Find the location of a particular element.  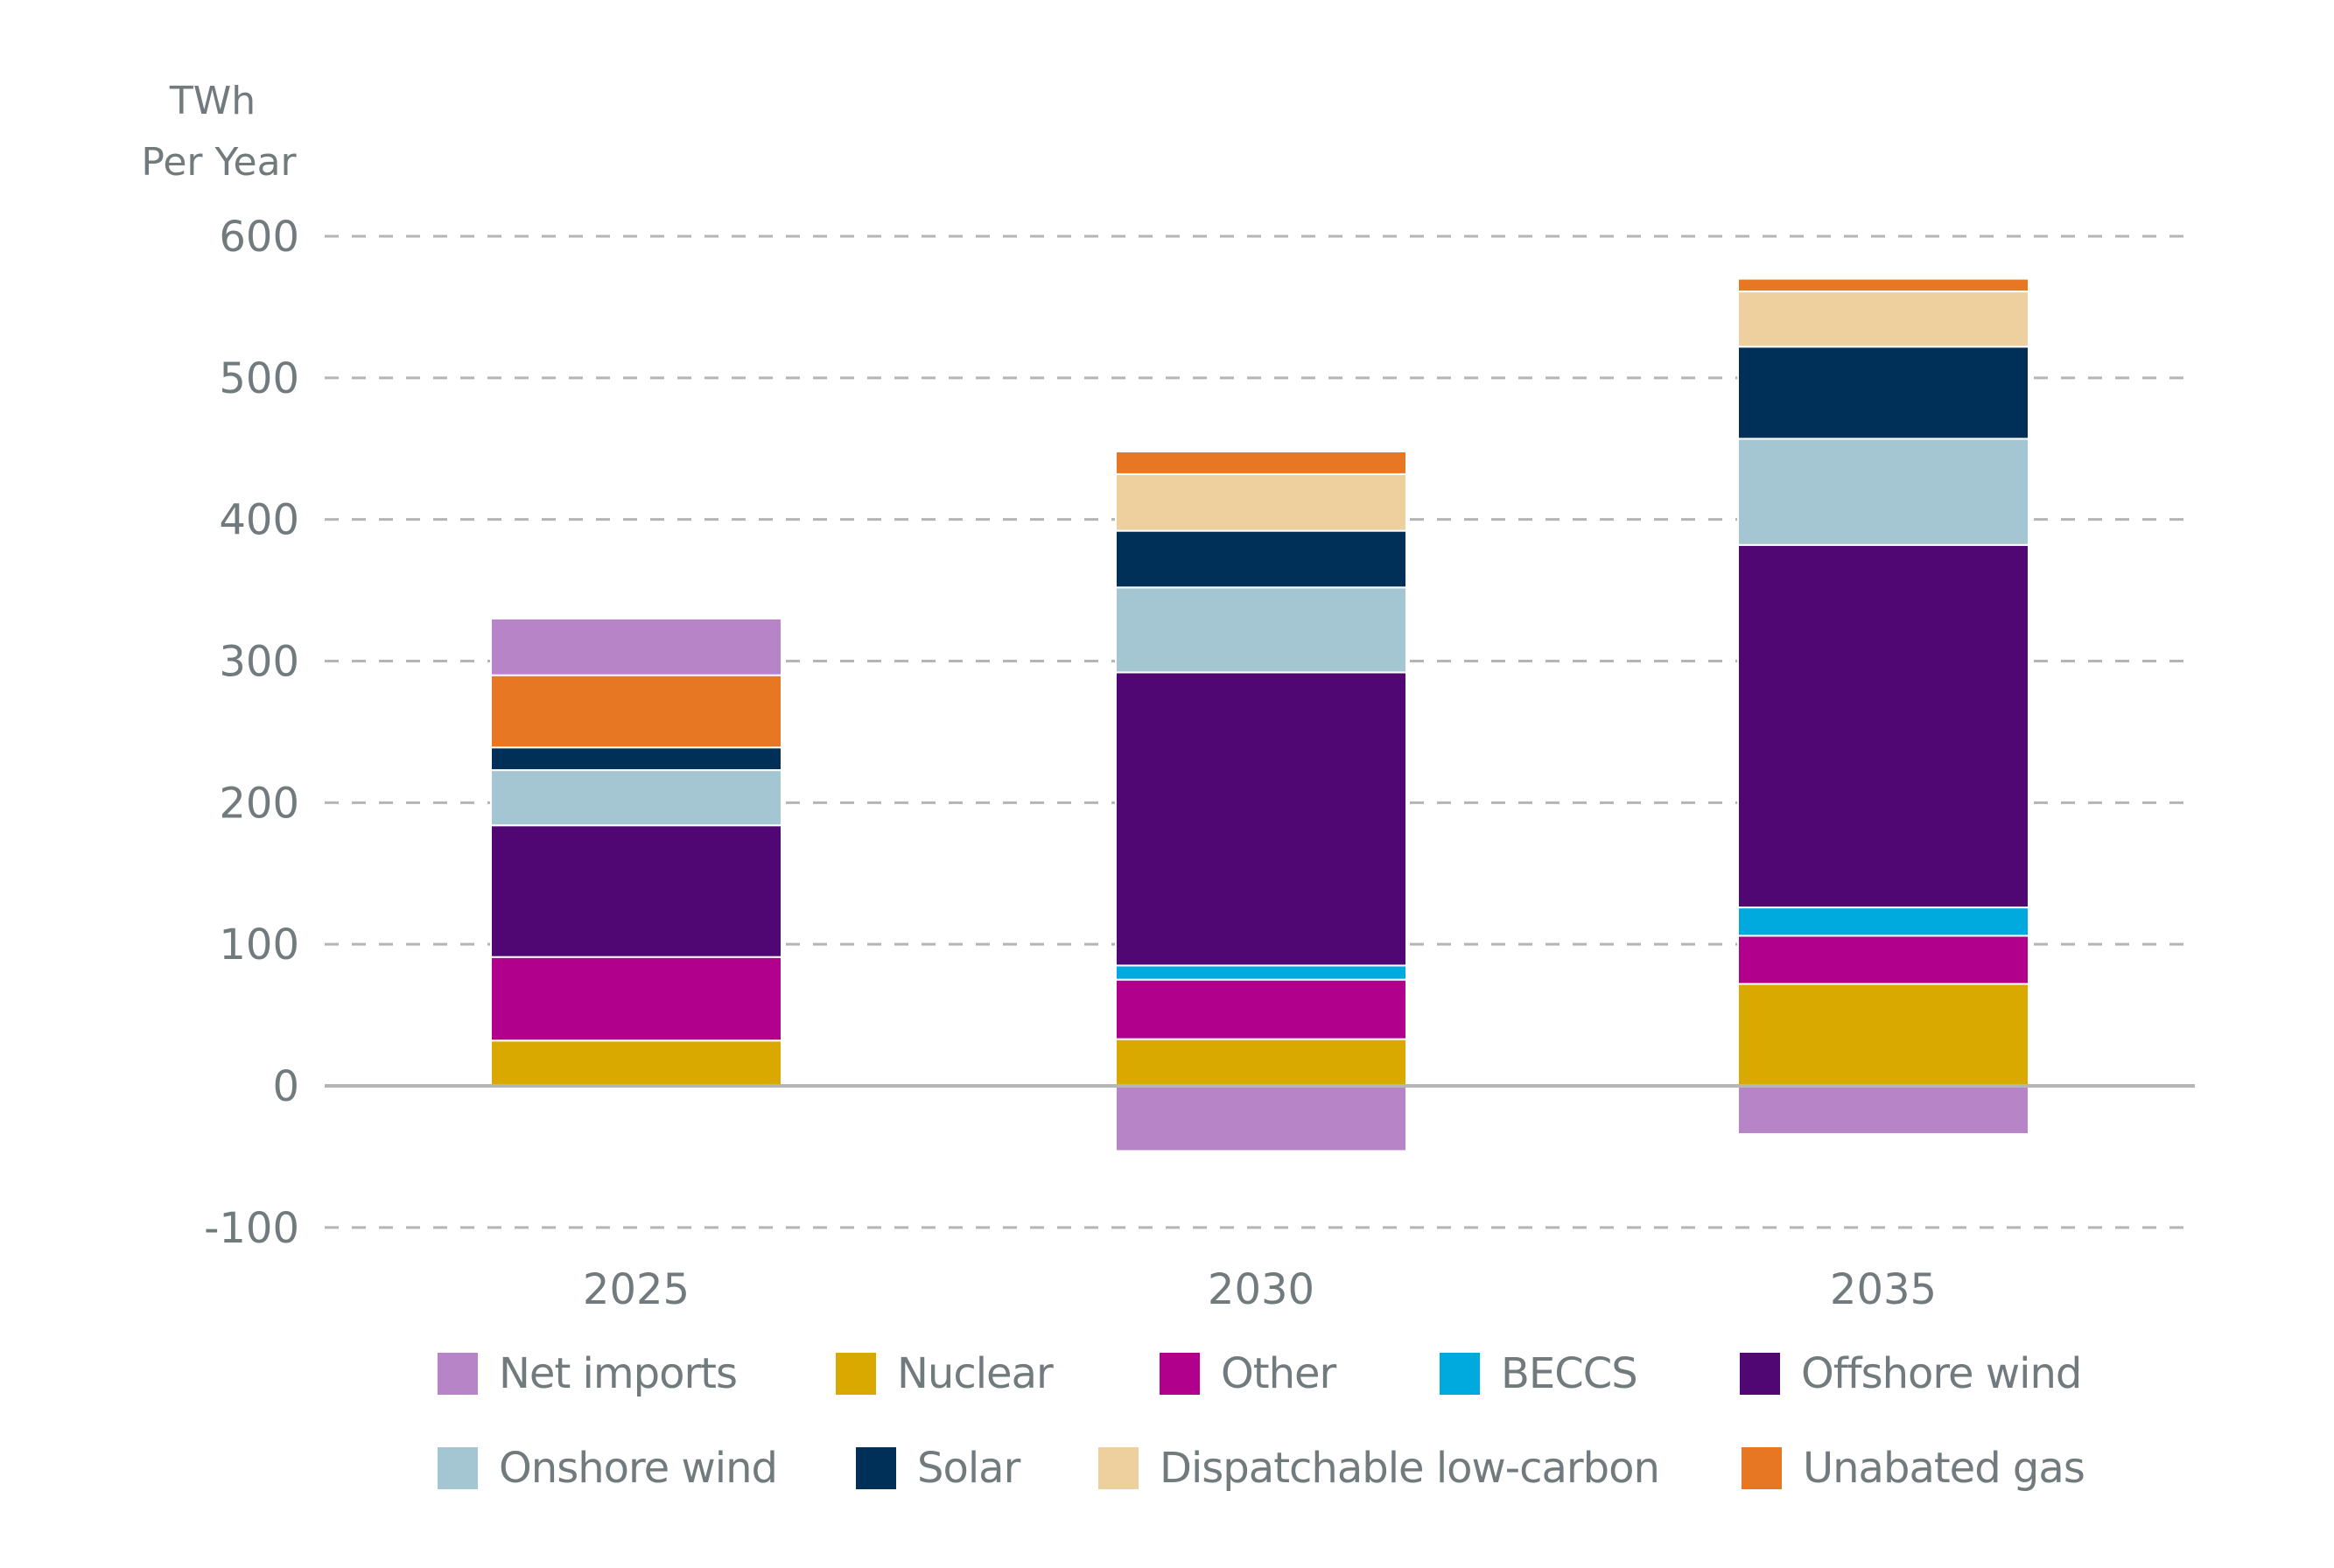

legend-item-offshore-wind: Offshore wind is located at coordinates (1911, 1373).